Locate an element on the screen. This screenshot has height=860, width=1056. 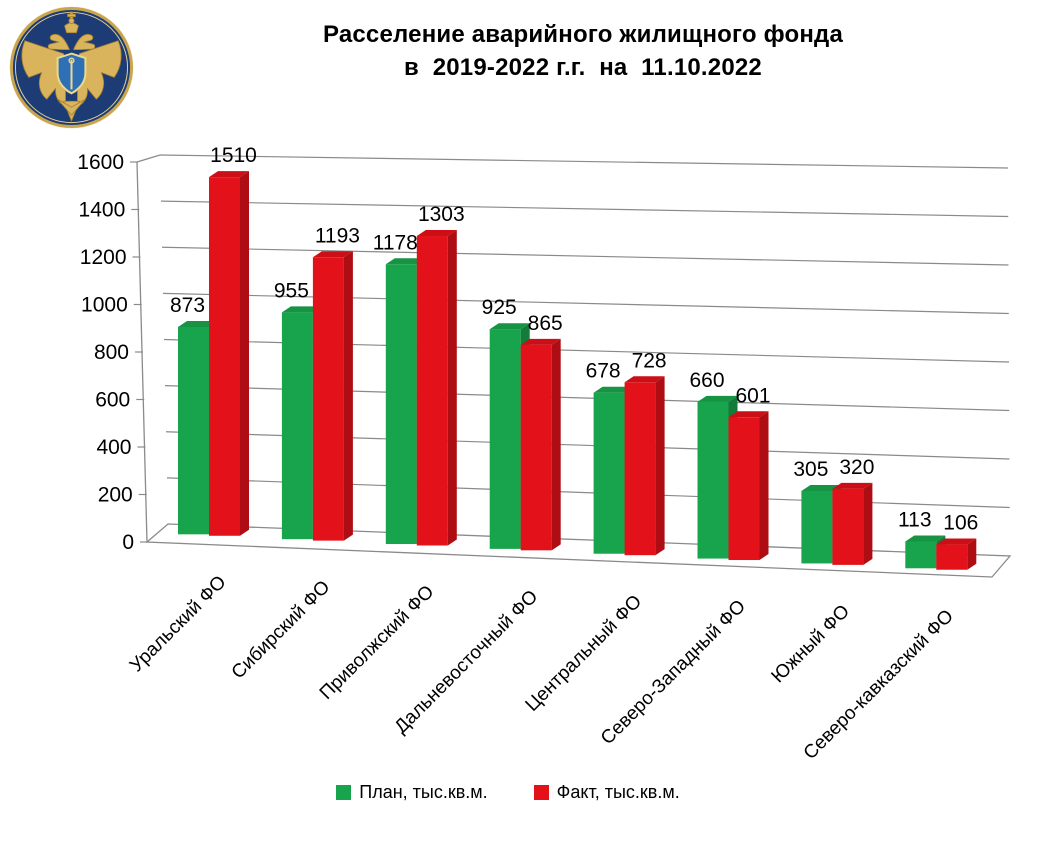
agency-emblem-logo is located at coordinates (71, 67).